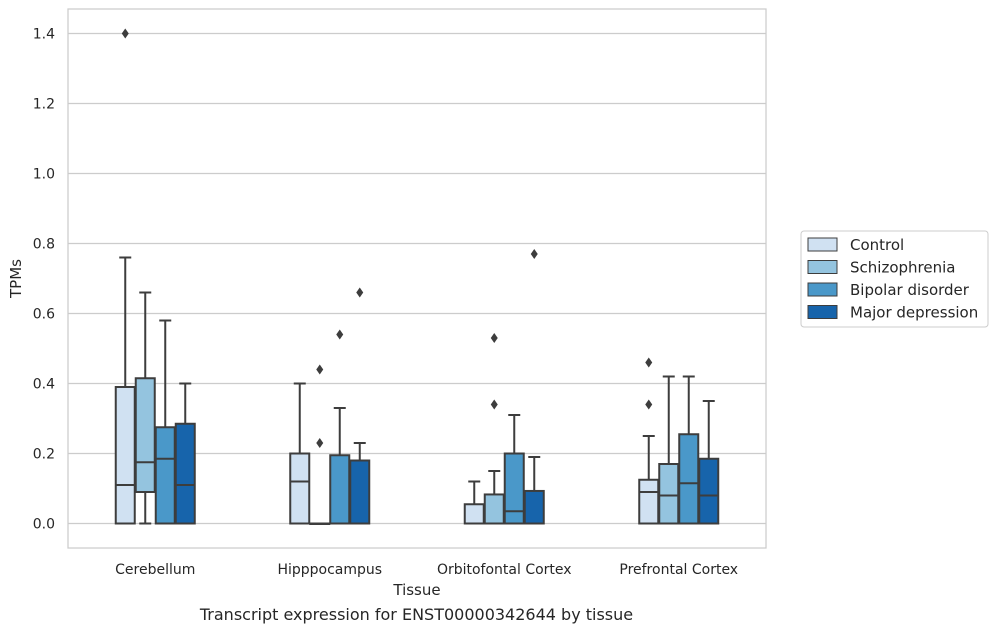 The image size is (997, 634). I want to click on y-tick-label: 1.0, so click(44, 175).